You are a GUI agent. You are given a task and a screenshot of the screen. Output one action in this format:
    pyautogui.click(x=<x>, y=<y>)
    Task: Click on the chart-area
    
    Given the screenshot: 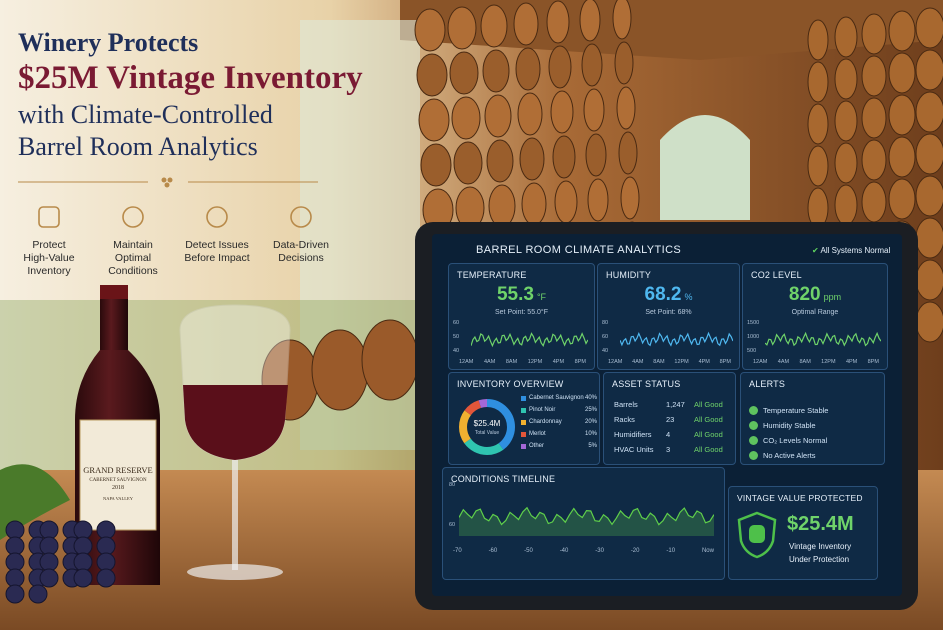 What is the action you would take?
    pyautogui.click(x=823, y=338)
    